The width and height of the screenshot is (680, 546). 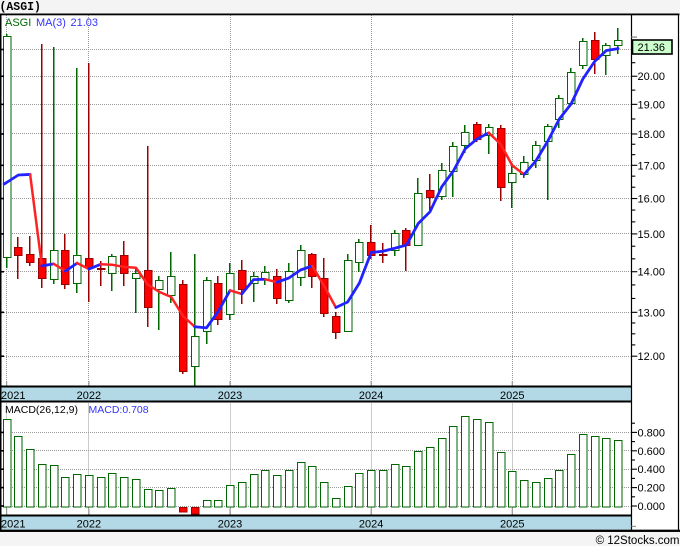 What do you see at coordinates (652, 166) in the screenshot?
I see `svg-text: 17.00` at bounding box center [652, 166].